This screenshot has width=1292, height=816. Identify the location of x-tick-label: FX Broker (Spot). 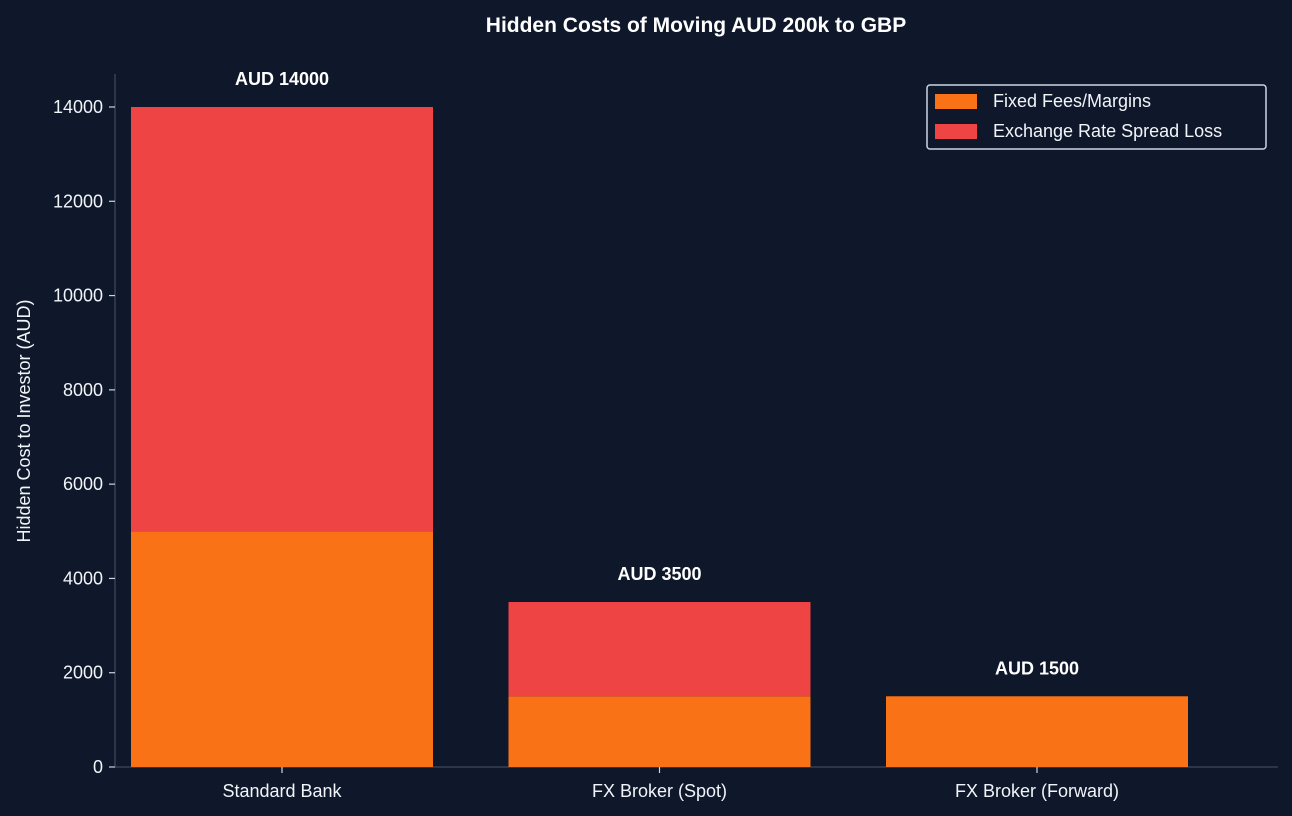
(659, 791).